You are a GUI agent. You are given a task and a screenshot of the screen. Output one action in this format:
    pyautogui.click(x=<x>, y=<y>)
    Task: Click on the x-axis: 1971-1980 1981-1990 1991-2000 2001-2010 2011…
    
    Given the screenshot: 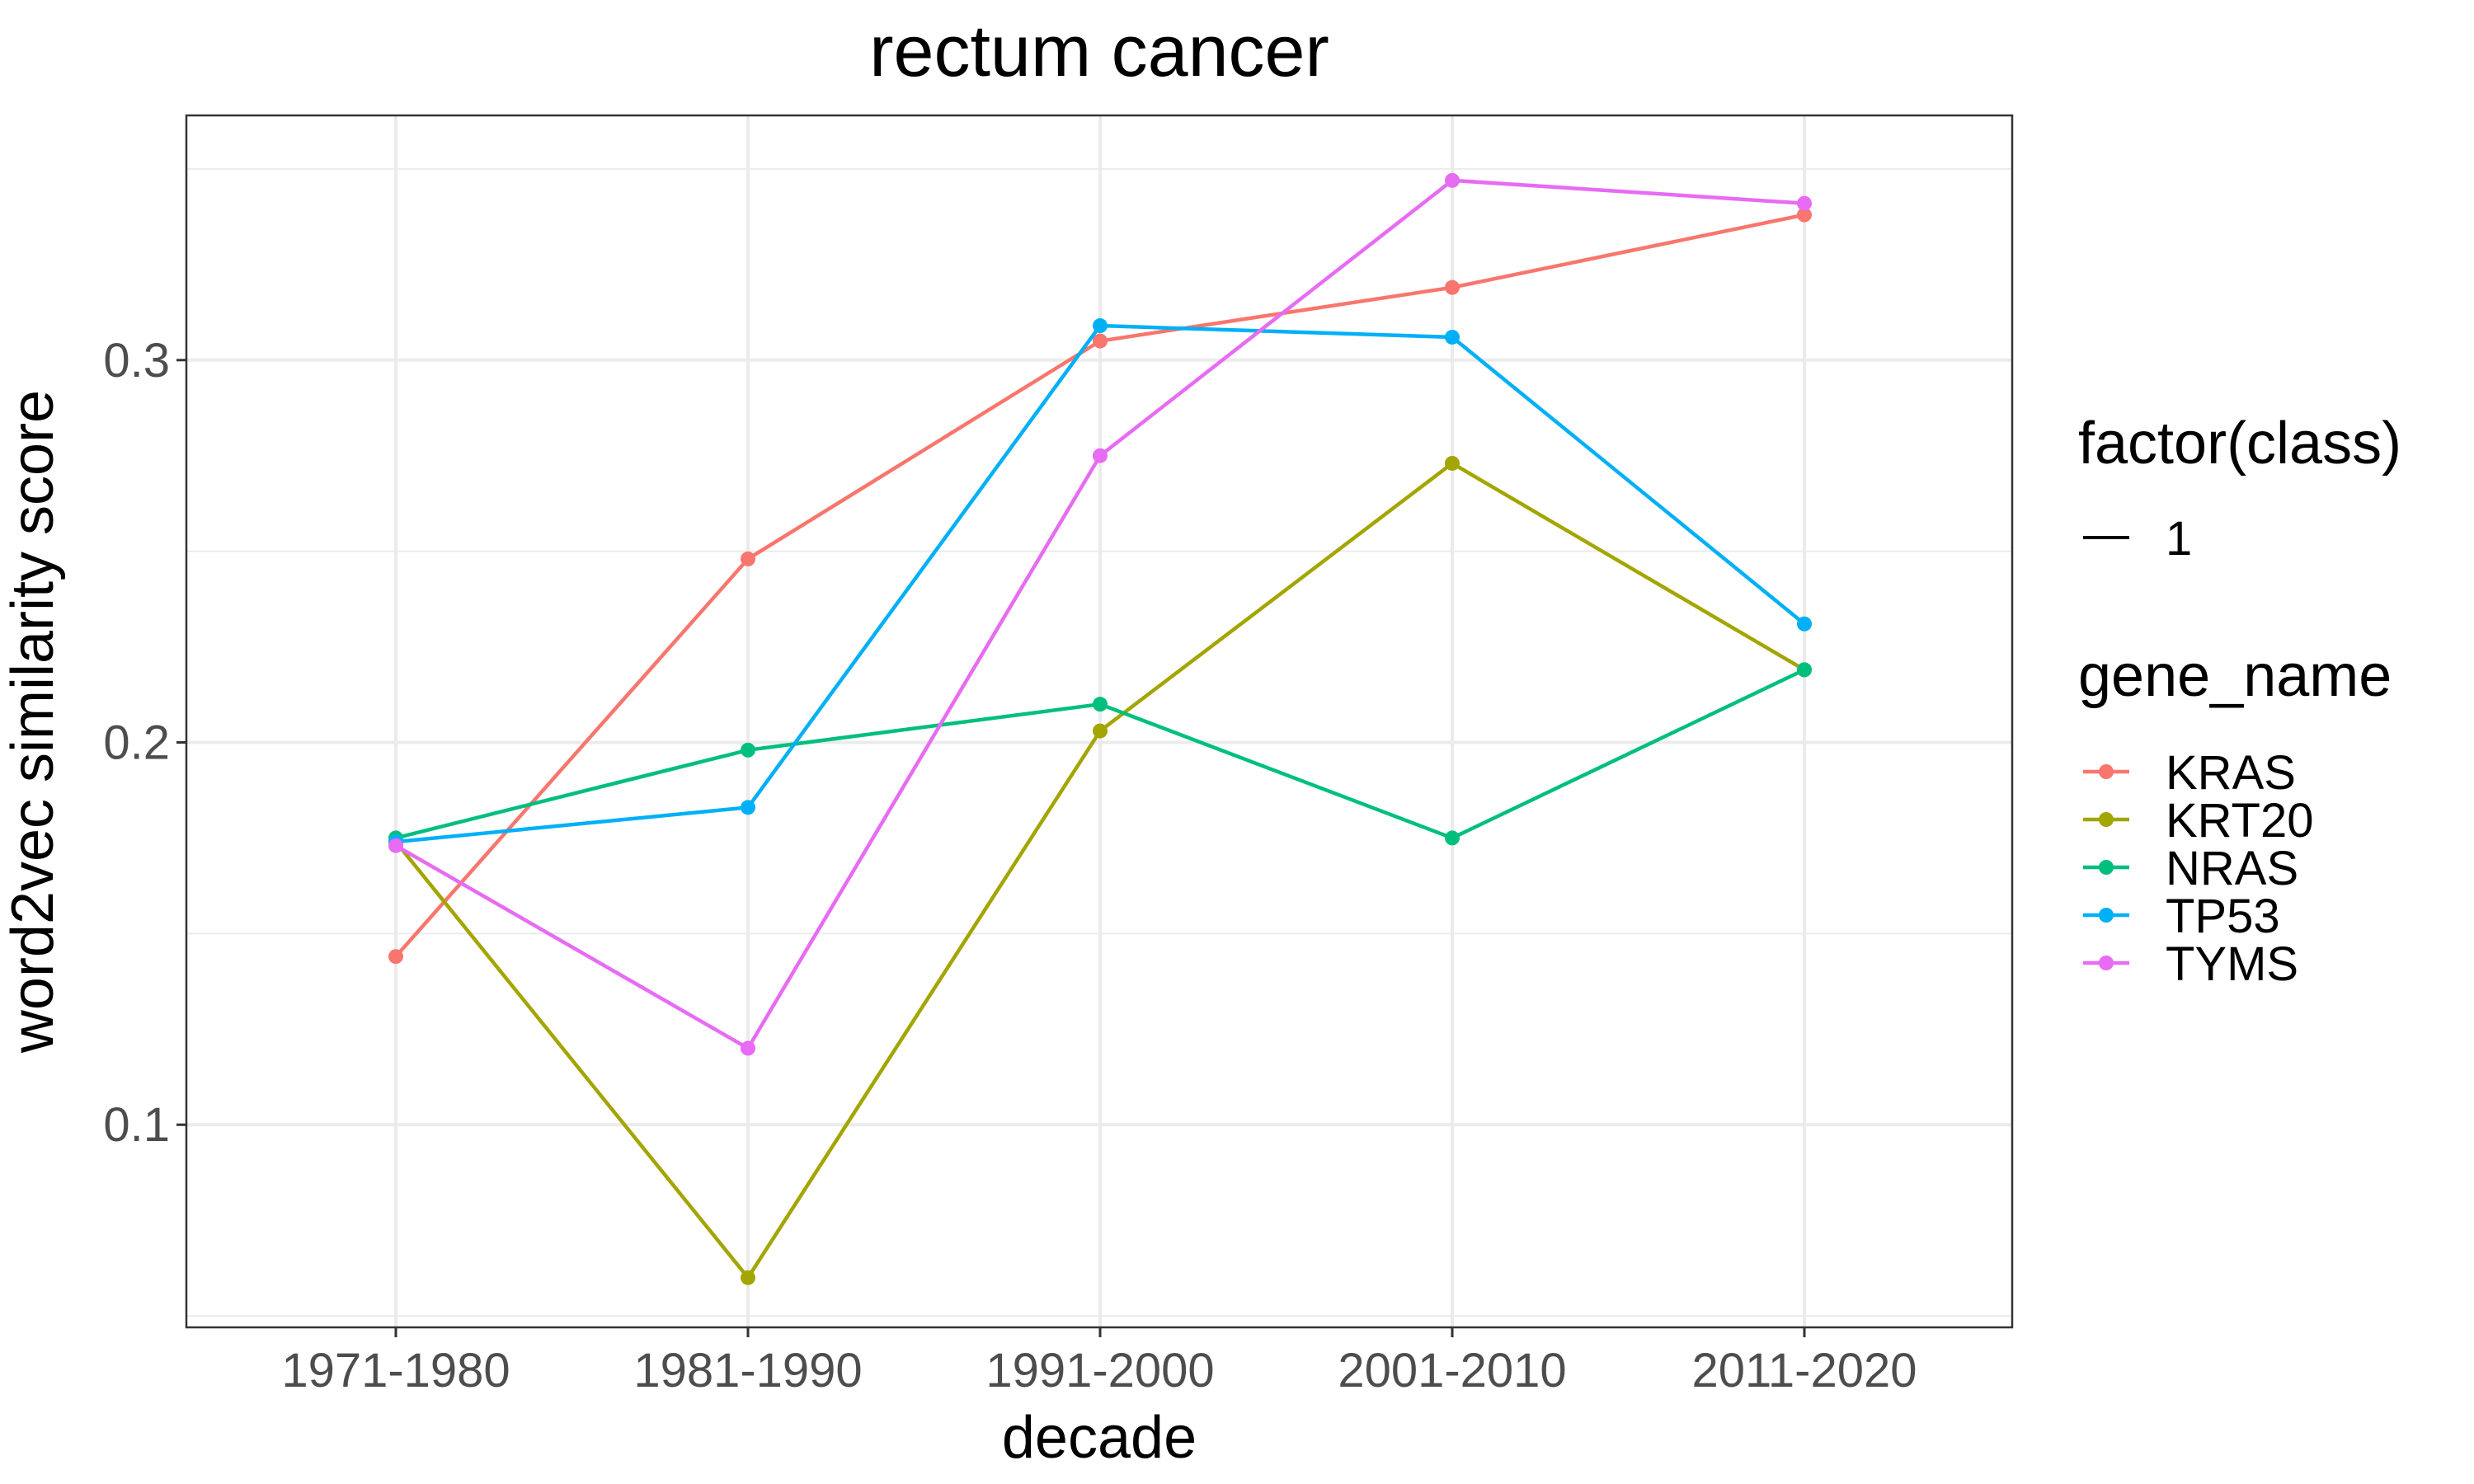 What is the action you would take?
    pyautogui.click(x=1099, y=1362)
    